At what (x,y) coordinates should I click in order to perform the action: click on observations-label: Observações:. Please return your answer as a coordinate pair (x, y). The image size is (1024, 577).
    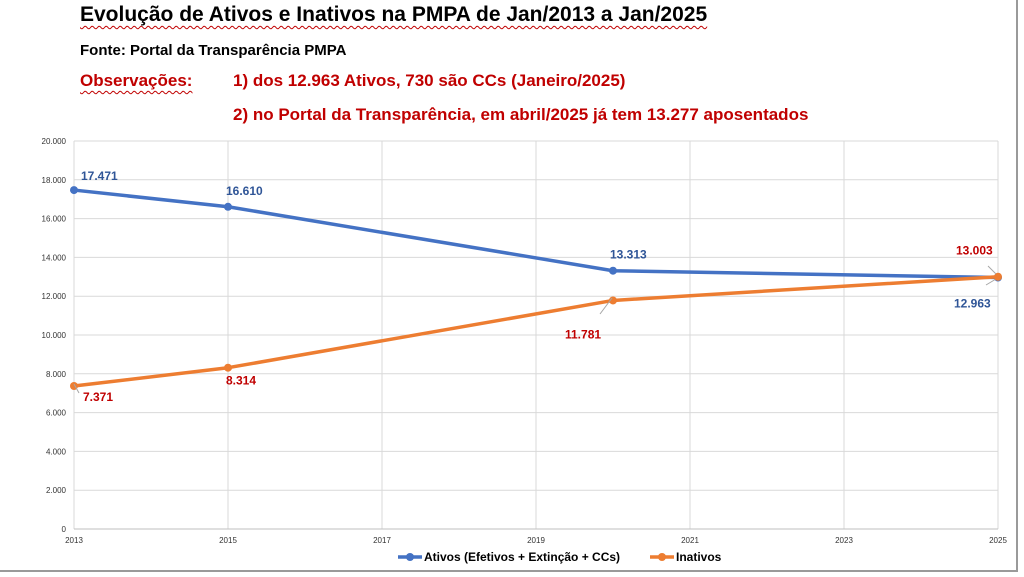
    Looking at the image, I should click on (136, 80).